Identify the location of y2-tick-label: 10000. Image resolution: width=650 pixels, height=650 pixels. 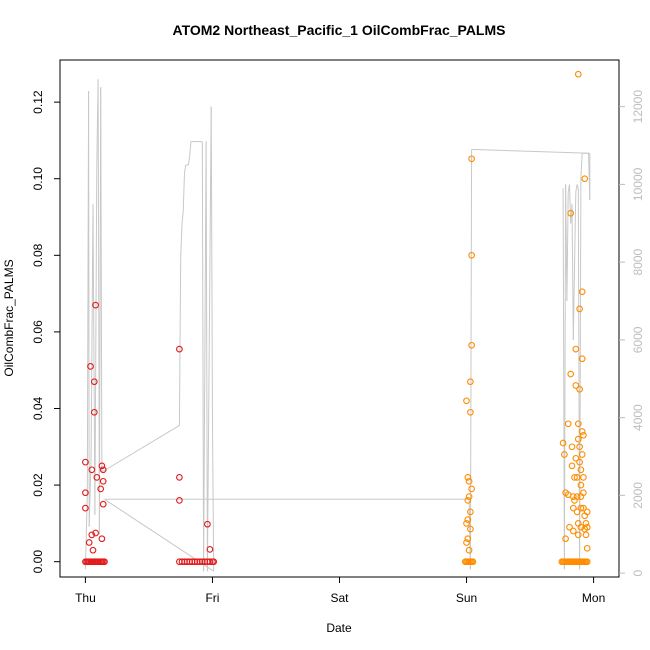
(638, 184).